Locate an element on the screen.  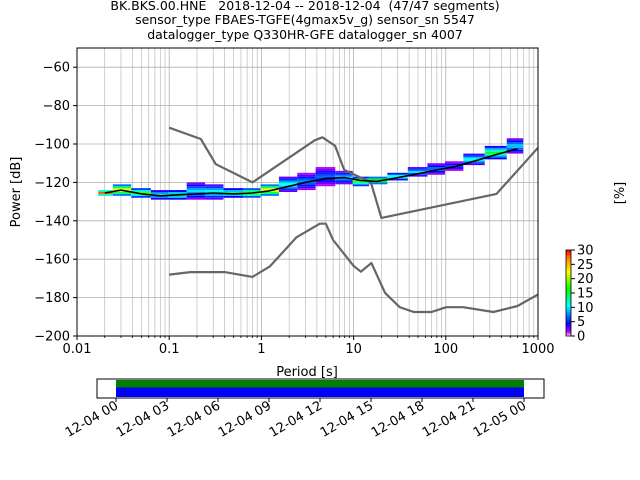
y-tick-label: −200 is located at coordinates (52, 337).